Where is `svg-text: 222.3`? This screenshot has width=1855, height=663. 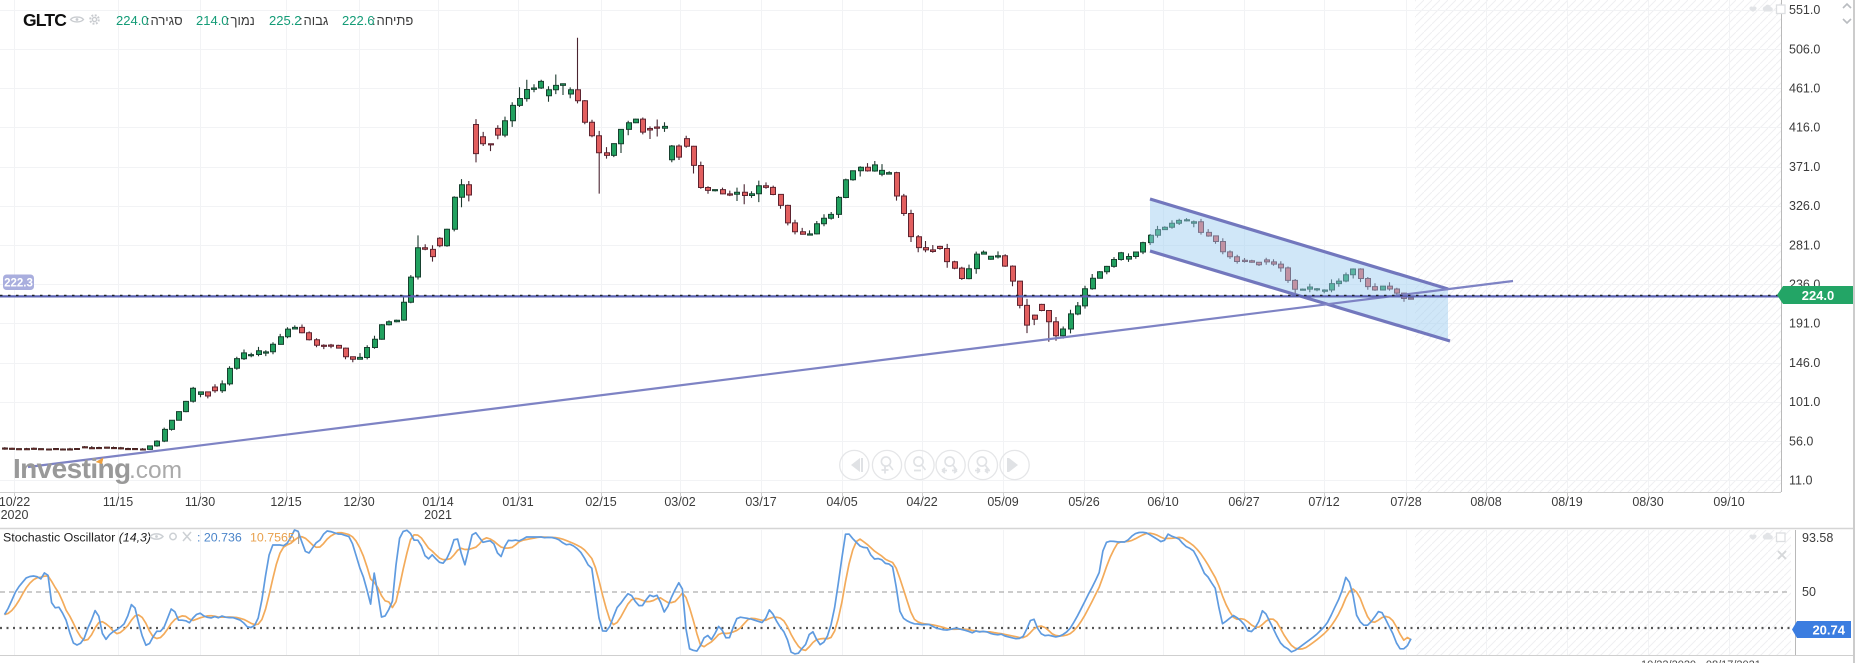 svg-text: 222.3 is located at coordinates (18, 284).